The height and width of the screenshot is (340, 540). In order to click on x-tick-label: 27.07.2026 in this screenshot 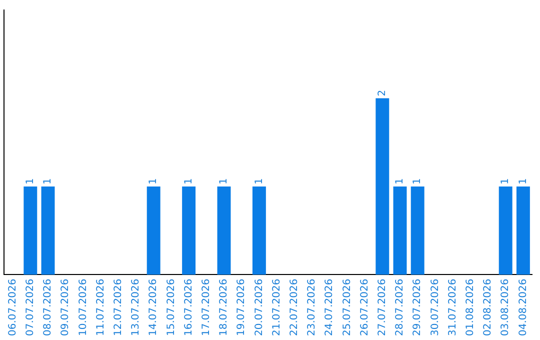, I will do `click(382, 307)`.